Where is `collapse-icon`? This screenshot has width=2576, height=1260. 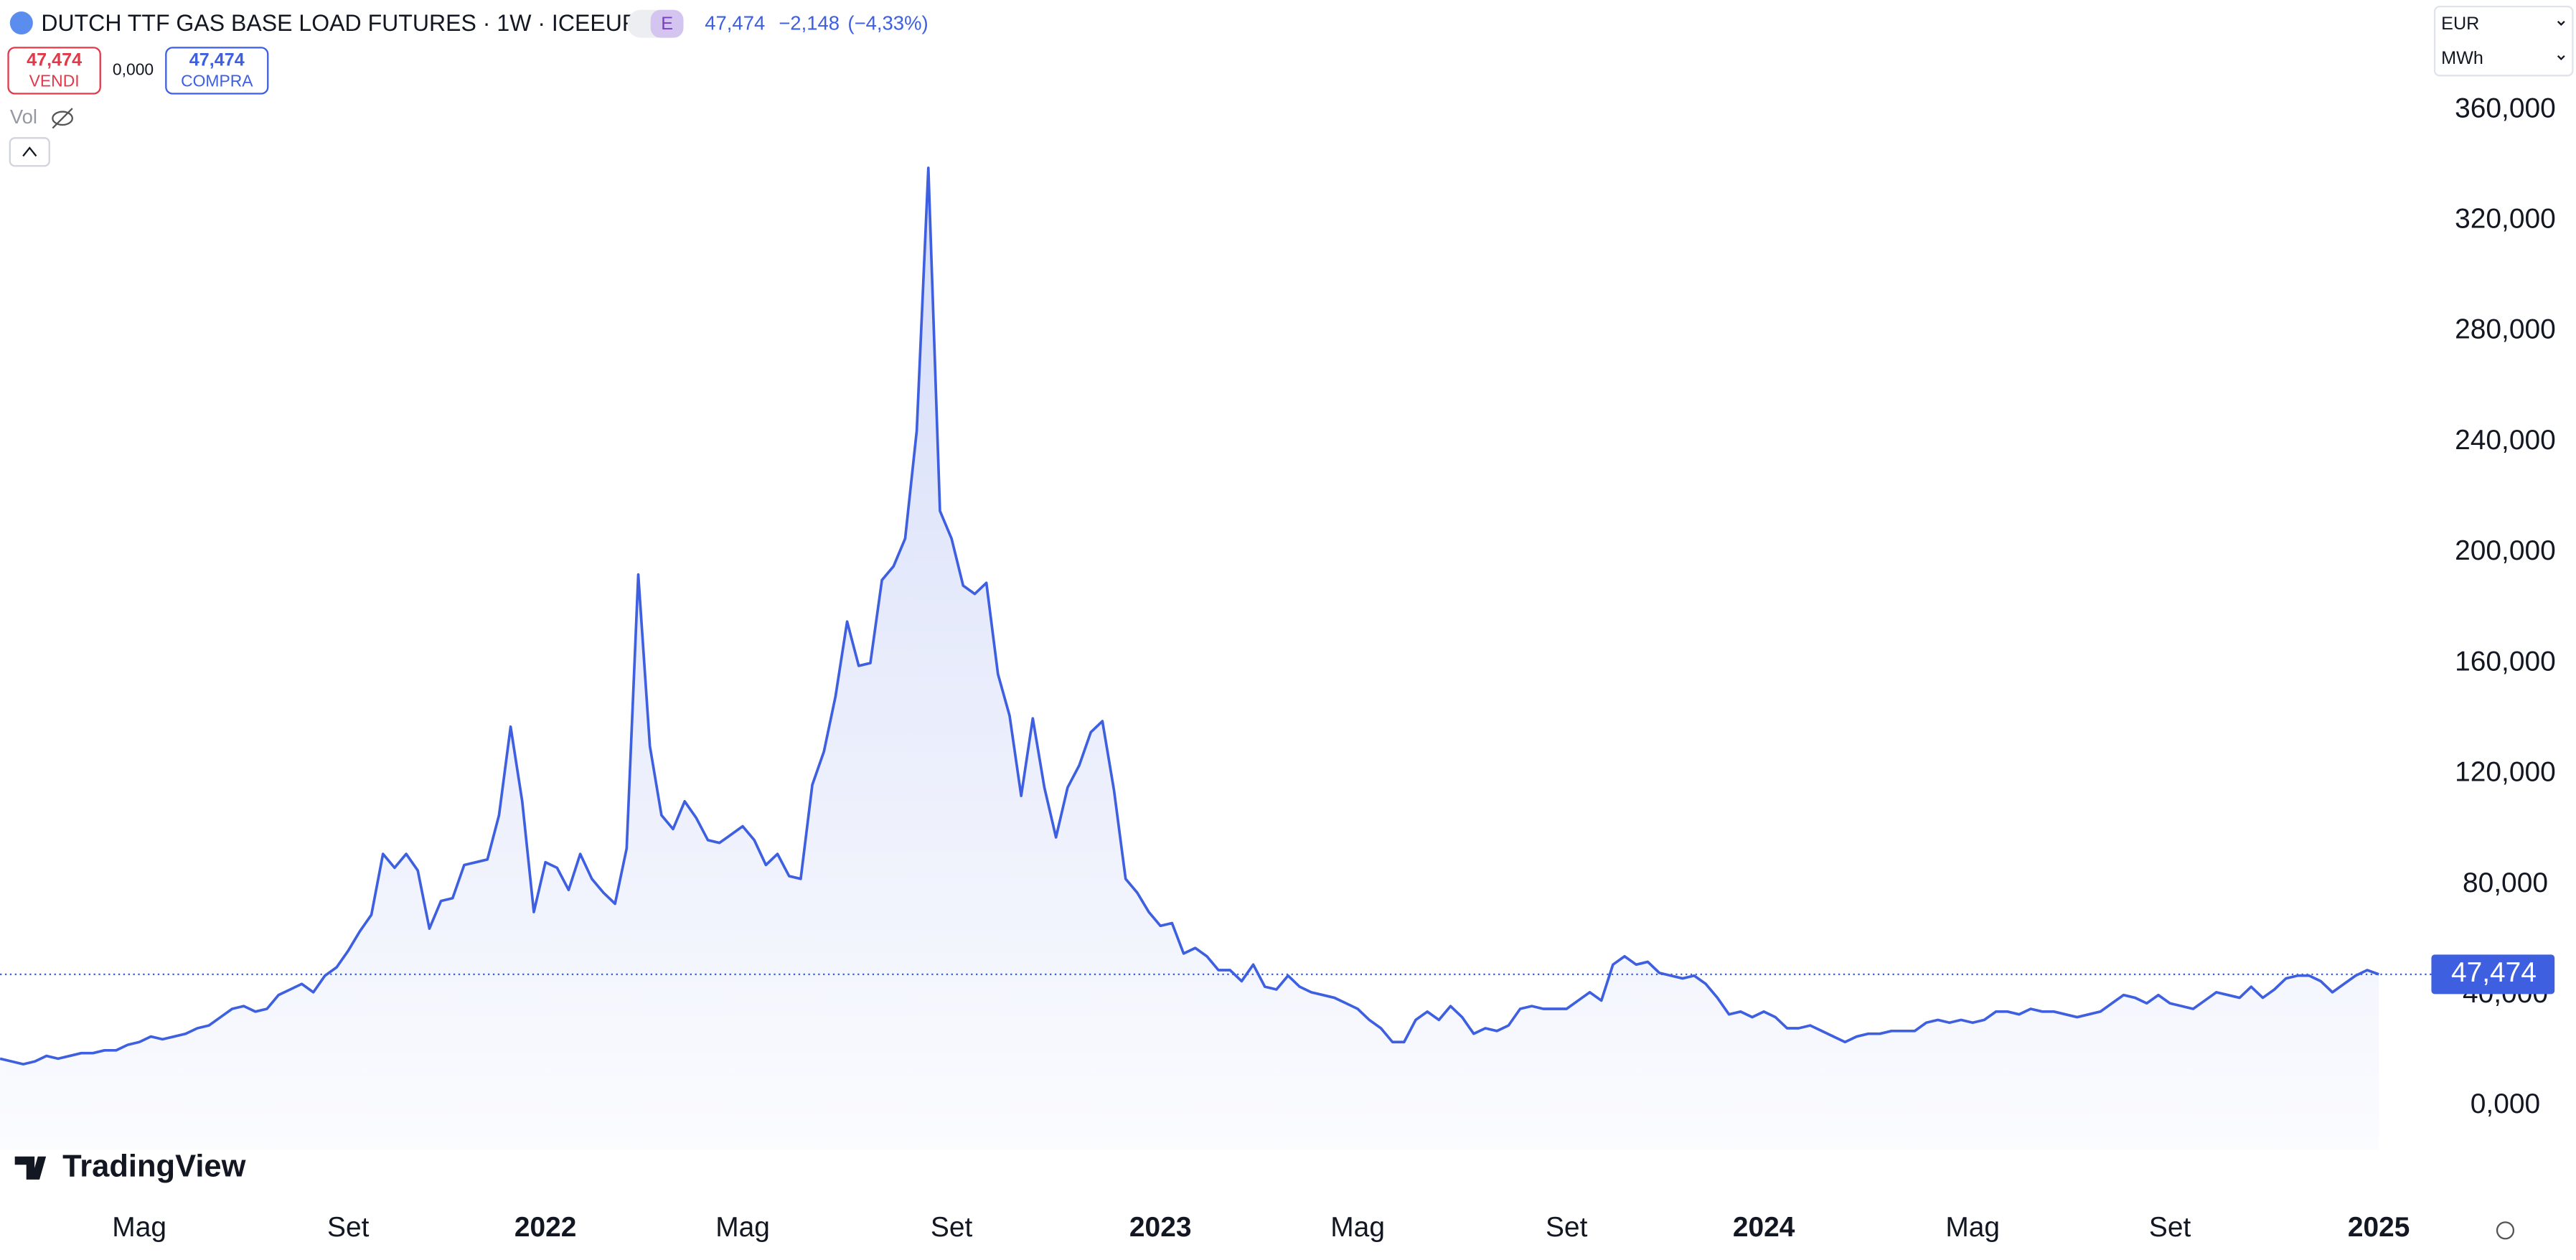 collapse-icon is located at coordinates (29, 151).